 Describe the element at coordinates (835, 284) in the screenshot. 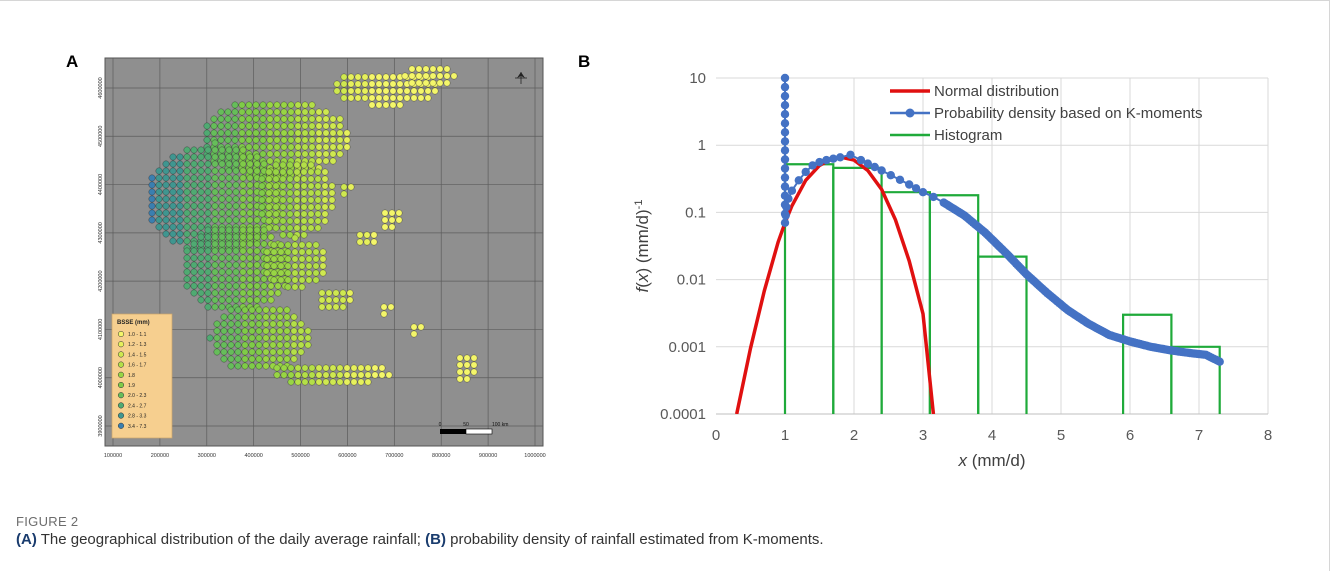

I see `normal-distribution-line` at that location.